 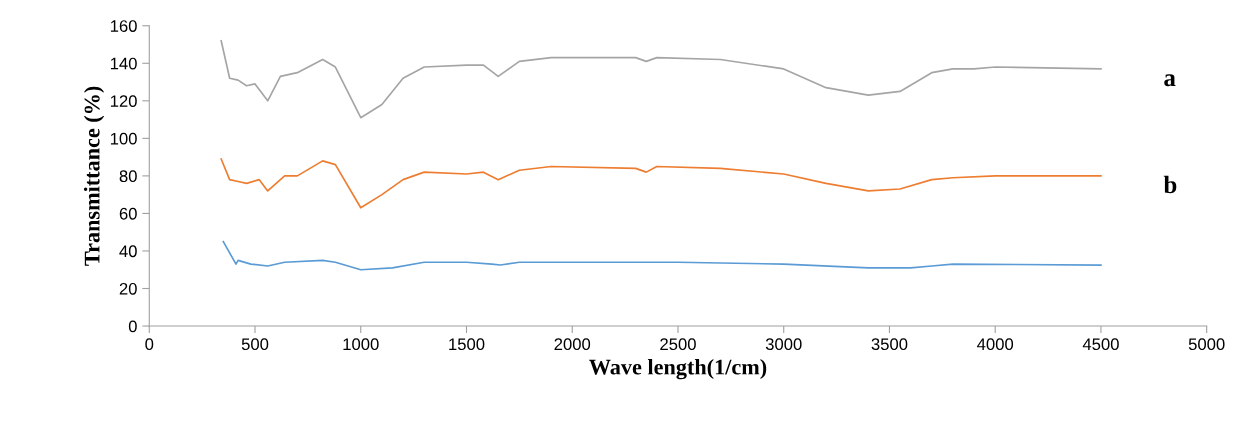 I want to click on x-tick-label: 4500, so click(x=1100, y=344).